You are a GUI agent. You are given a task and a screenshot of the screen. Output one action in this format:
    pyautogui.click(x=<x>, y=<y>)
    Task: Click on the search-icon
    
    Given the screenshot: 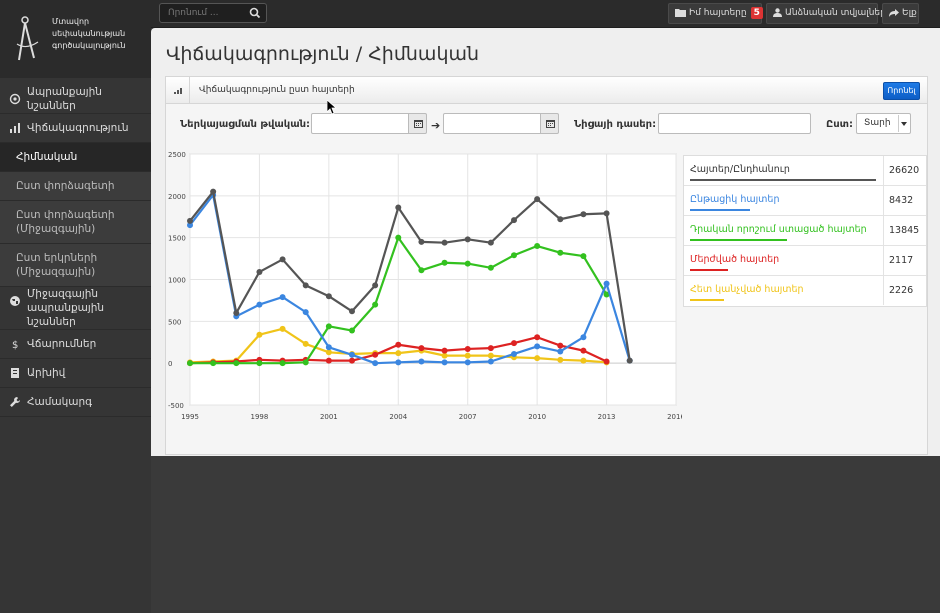 What is the action you would take?
    pyautogui.click(x=255, y=13)
    